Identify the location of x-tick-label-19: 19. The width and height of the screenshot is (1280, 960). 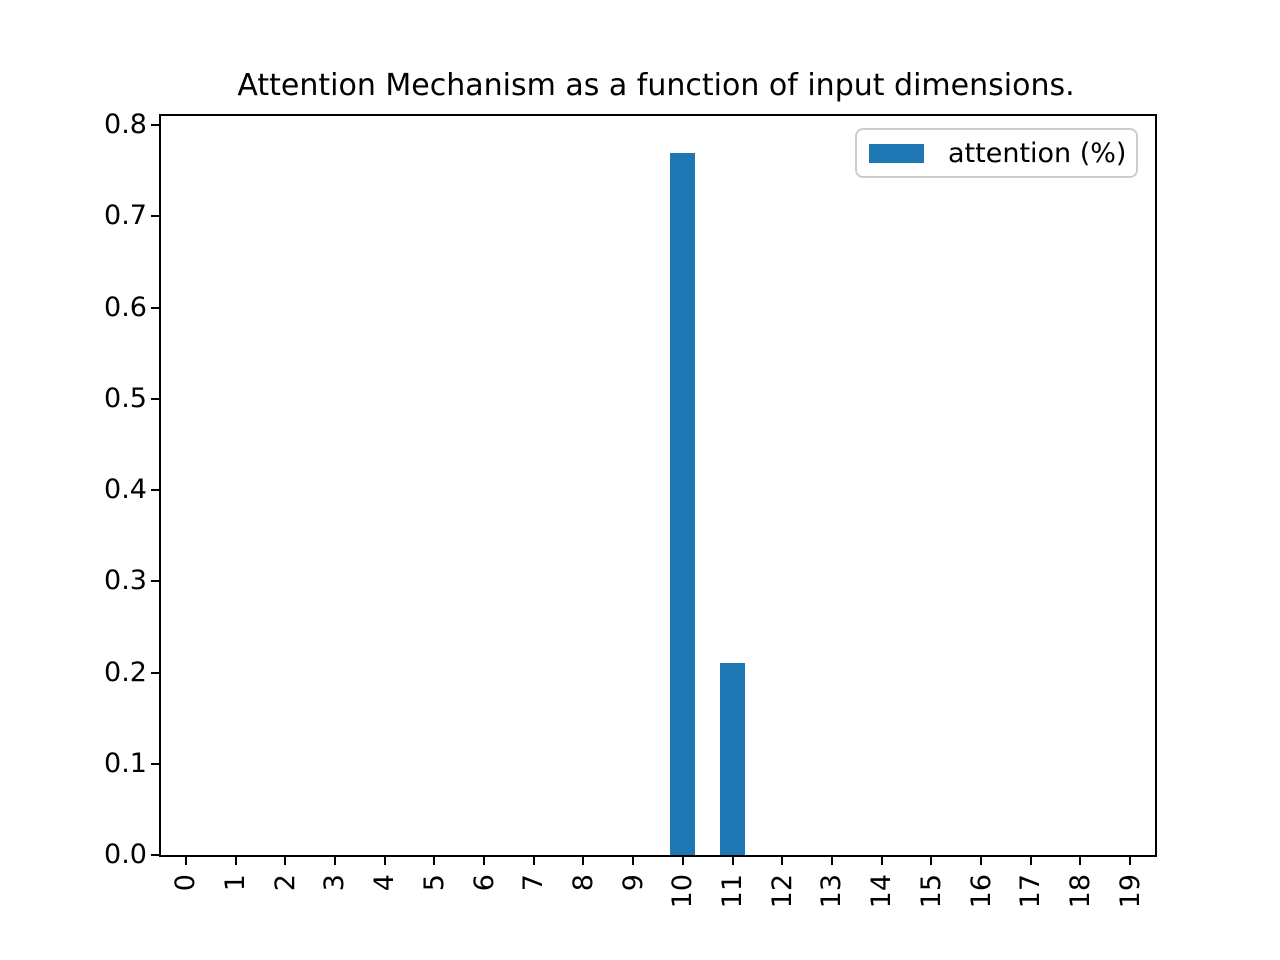
(1130, 891).